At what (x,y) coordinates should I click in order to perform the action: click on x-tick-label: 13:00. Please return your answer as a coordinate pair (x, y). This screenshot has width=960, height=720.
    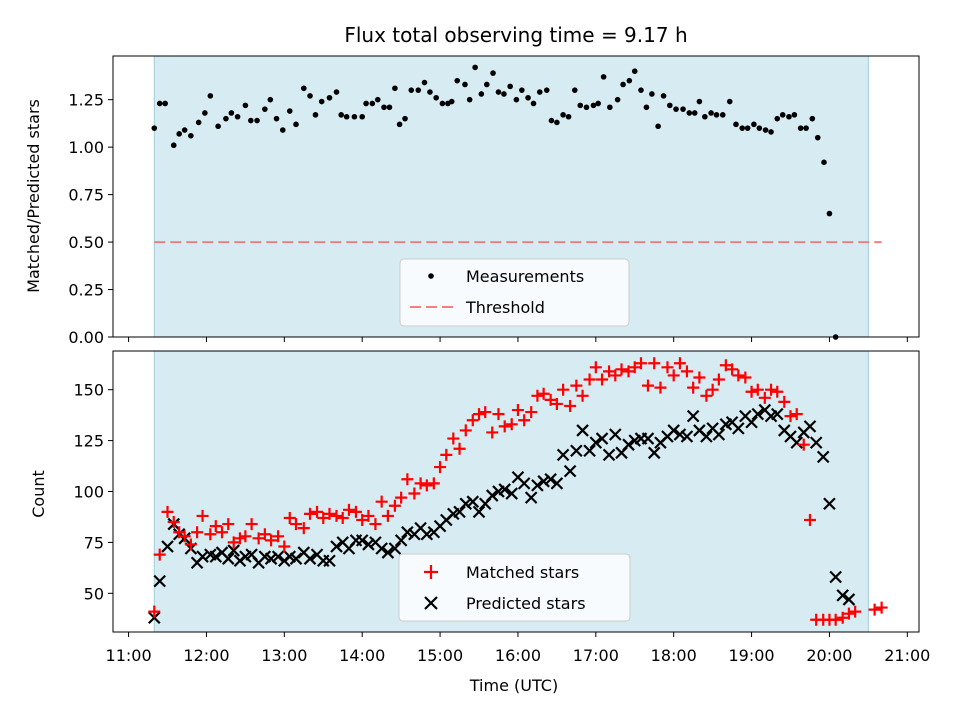
    Looking at the image, I should click on (284, 655).